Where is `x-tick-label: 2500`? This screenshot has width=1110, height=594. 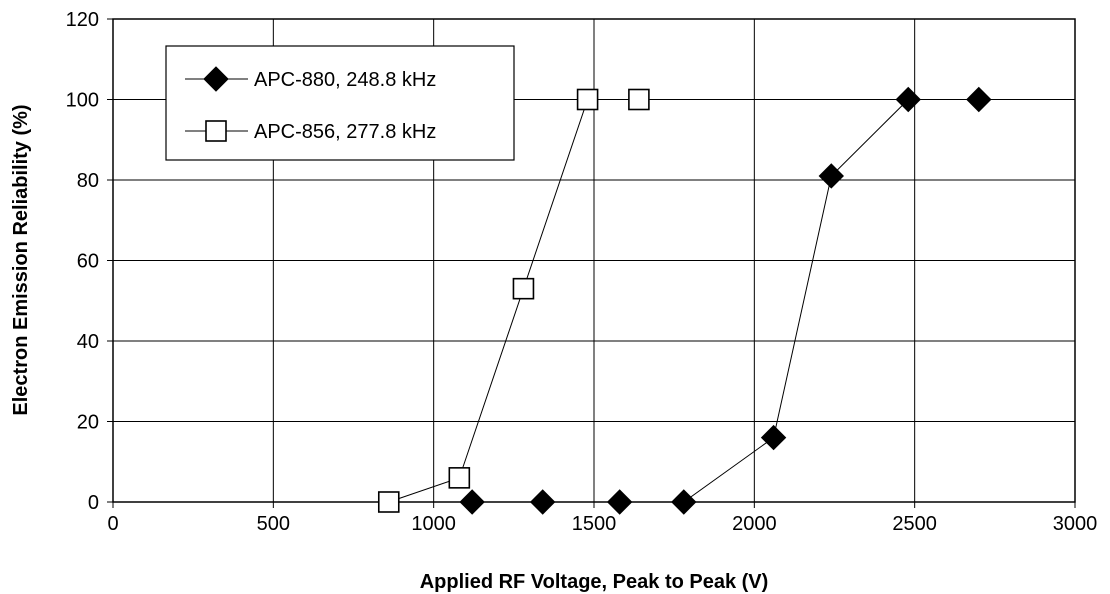
x-tick-label: 2500 is located at coordinates (914, 524).